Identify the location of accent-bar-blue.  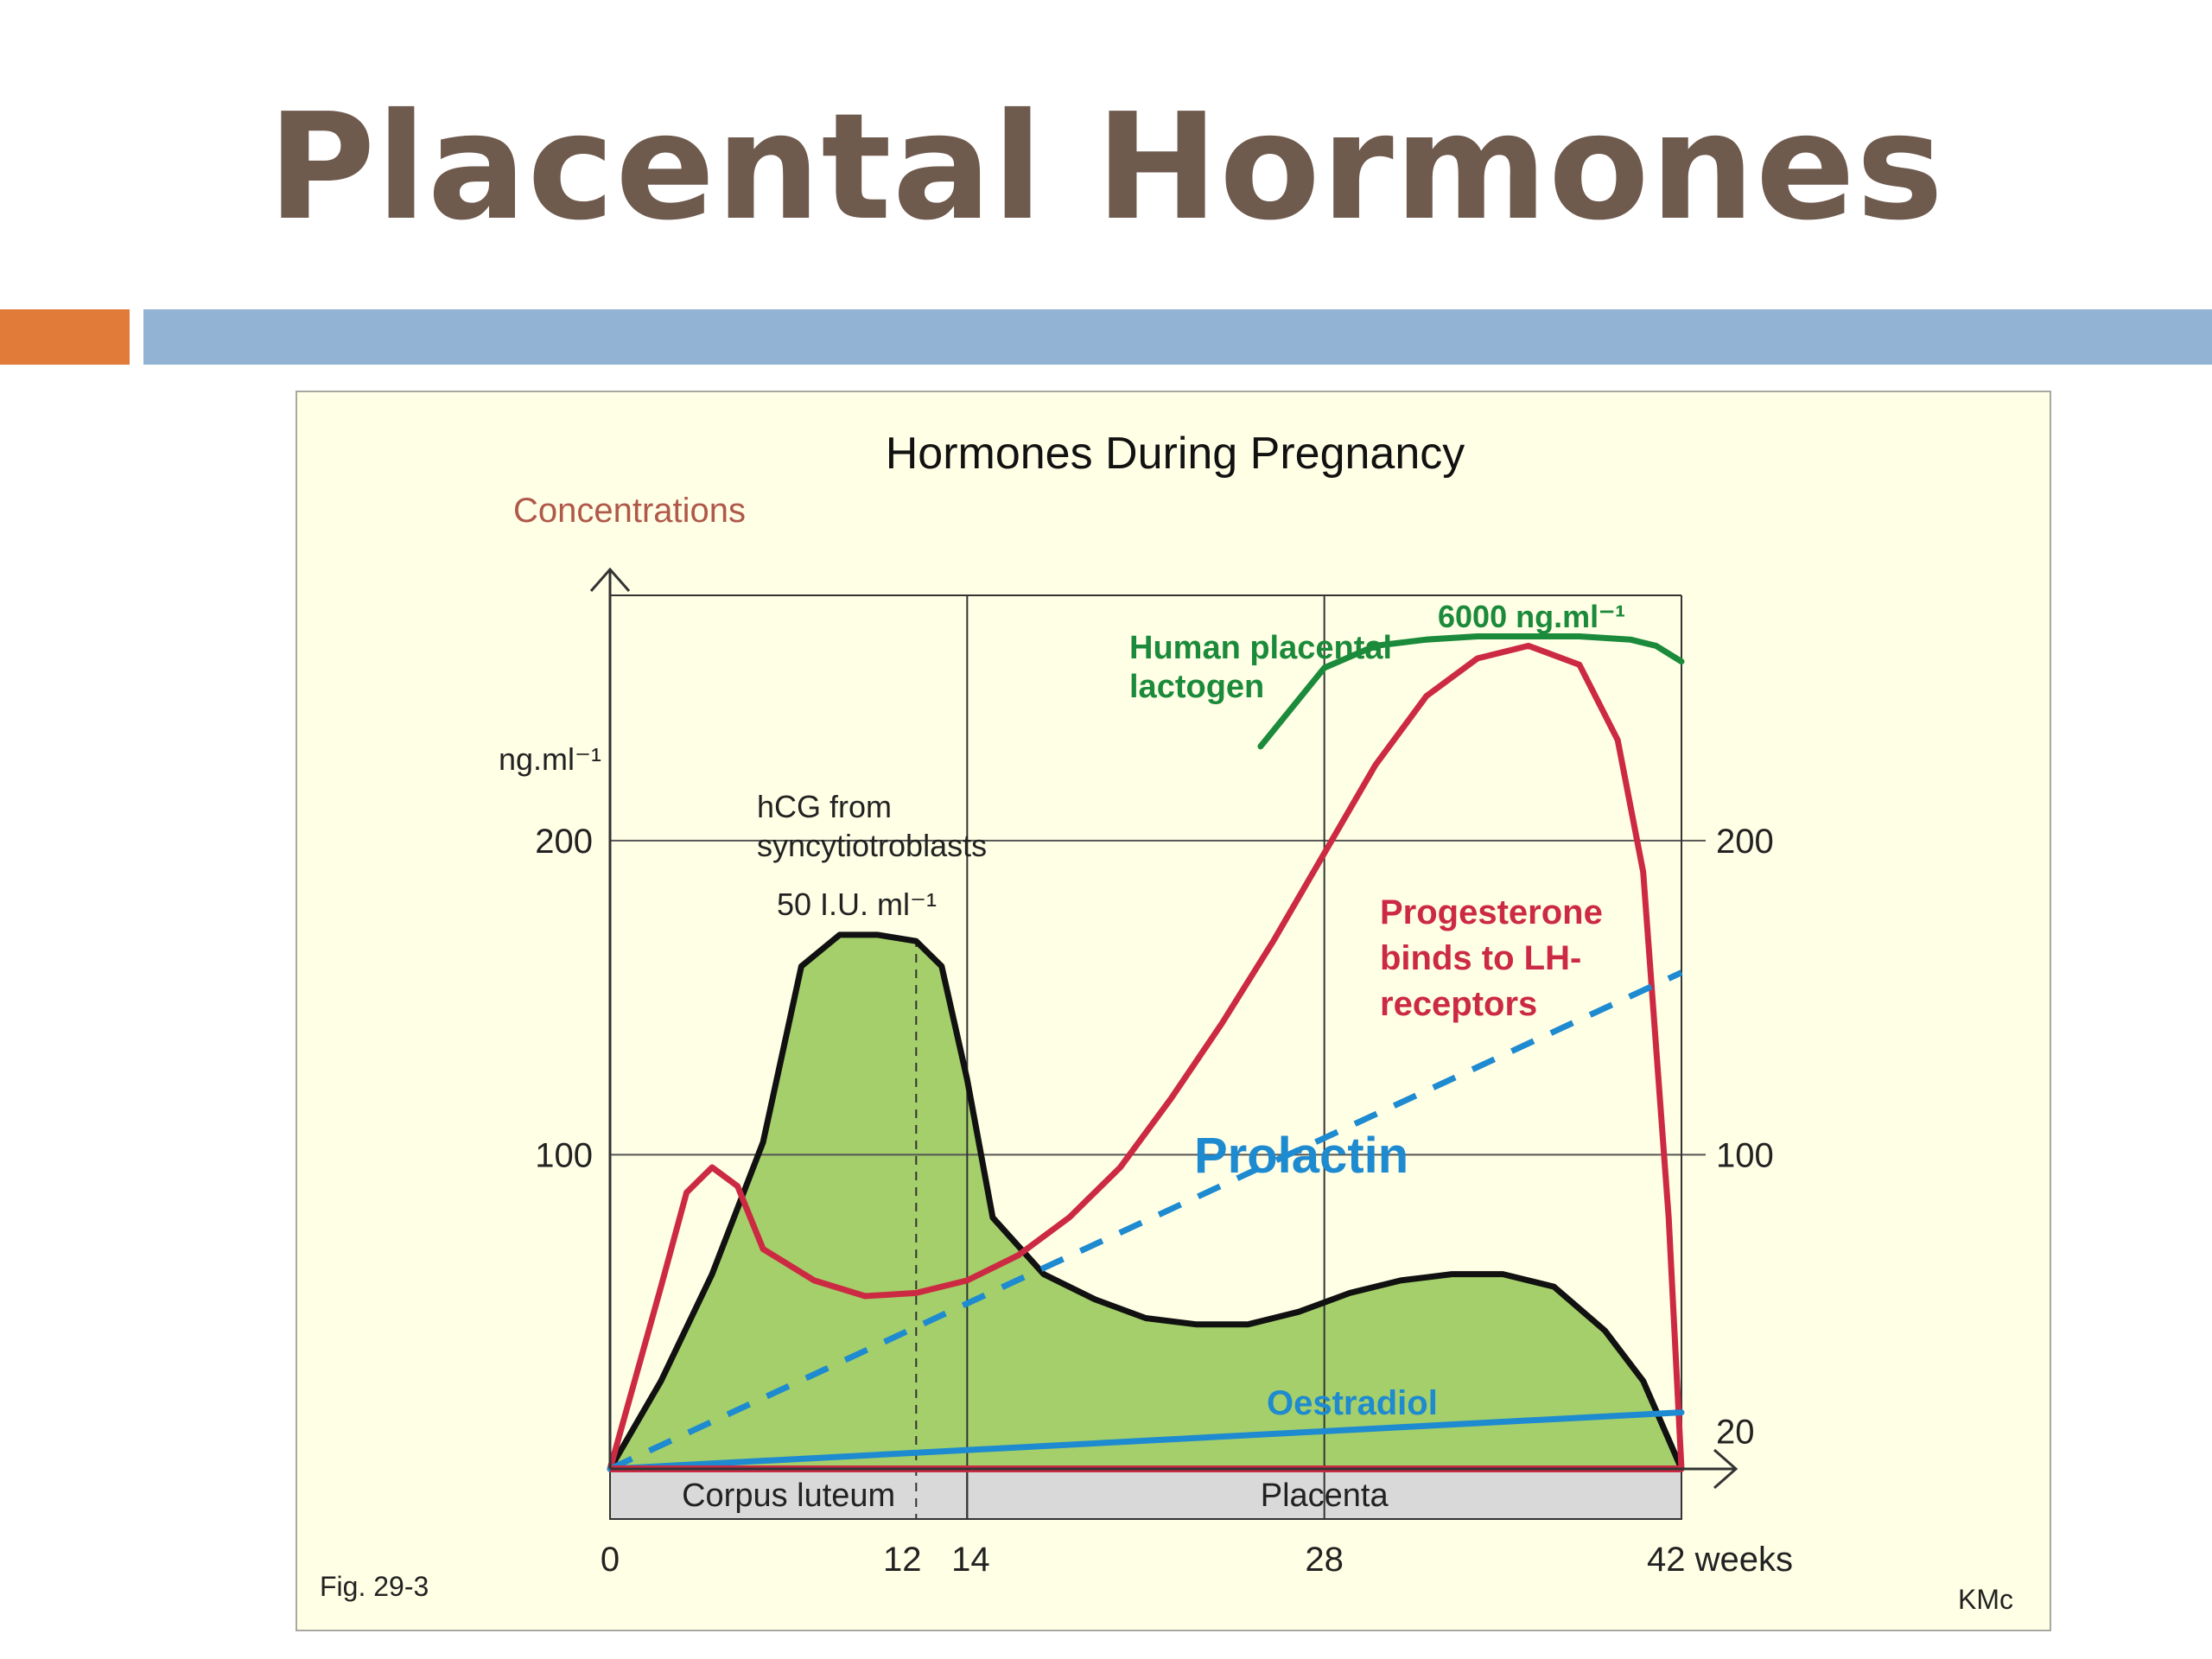
(1177, 337).